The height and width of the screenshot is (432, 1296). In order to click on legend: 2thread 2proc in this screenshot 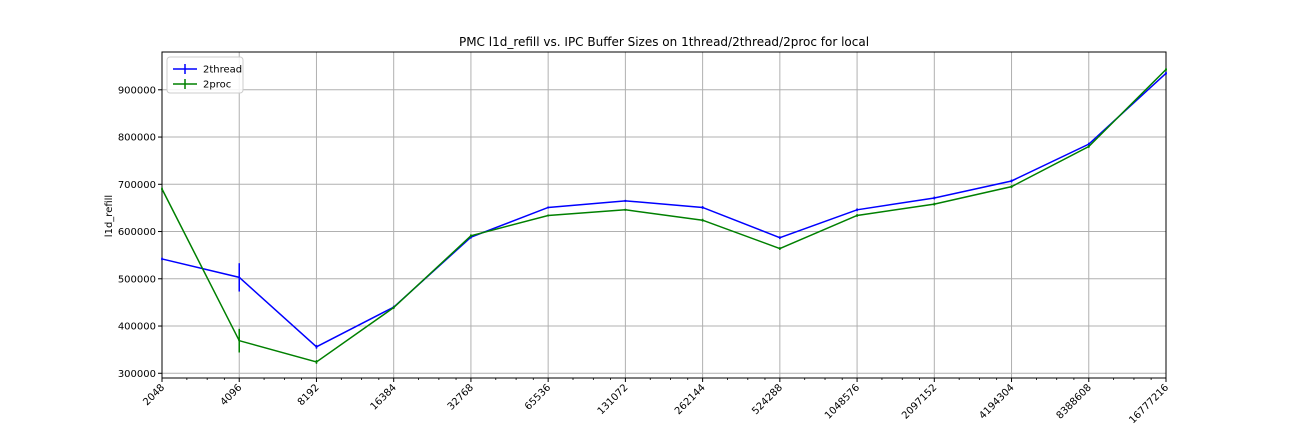, I will do `click(205, 75)`.